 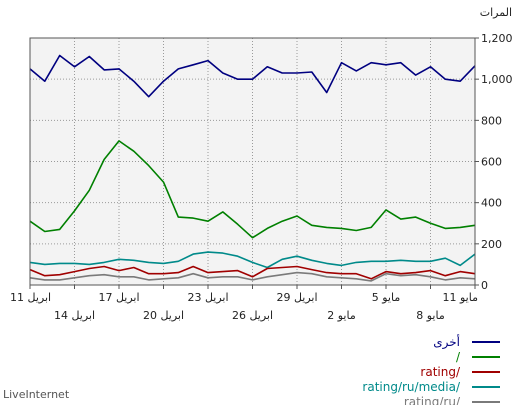 What do you see at coordinates (341, 315) in the screenshot?
I see `x-tick-label: 2 مايو` at bounding box center [341, 315].